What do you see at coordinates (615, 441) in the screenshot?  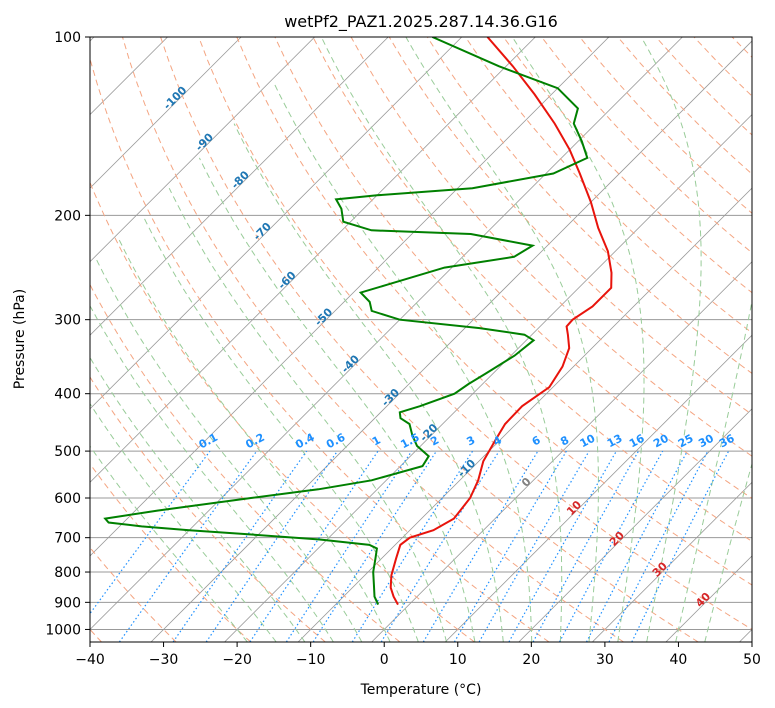 I see `mixing-ratio-label: 13` at bounding box center [615, 441].